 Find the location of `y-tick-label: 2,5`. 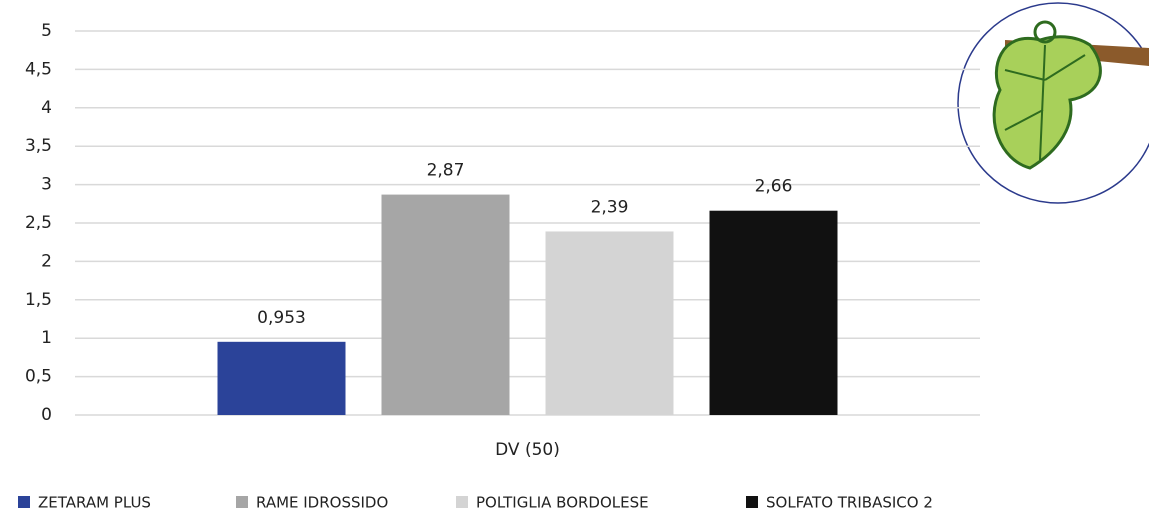

y-tick-label: 2,5 is located at coordinates (38, 223).